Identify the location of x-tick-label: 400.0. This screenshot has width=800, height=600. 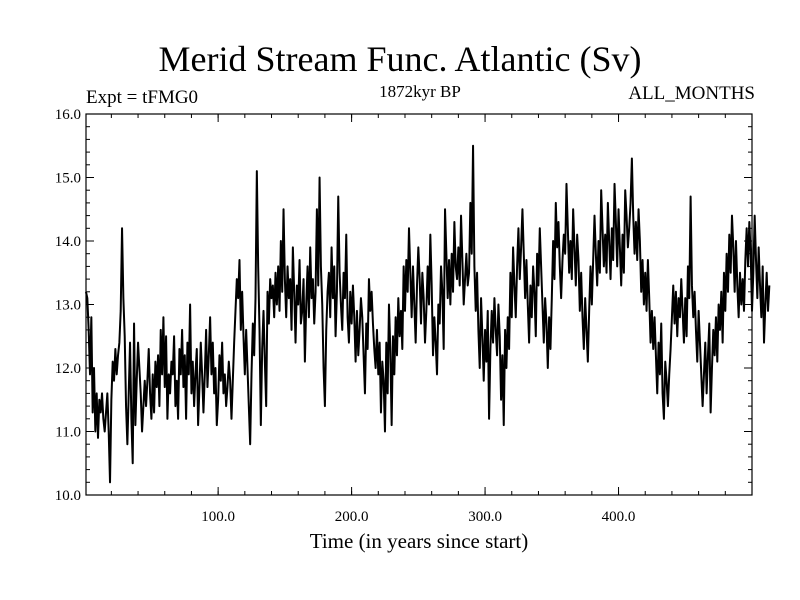
(619, 517).